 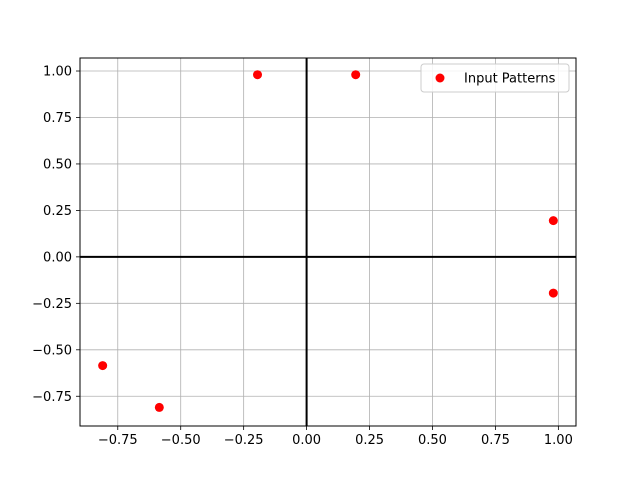 What do you see at coordinates (510, 79) in the screenshot?
I see `legend-label: Input Patterns` at bounding box center [510, 79].